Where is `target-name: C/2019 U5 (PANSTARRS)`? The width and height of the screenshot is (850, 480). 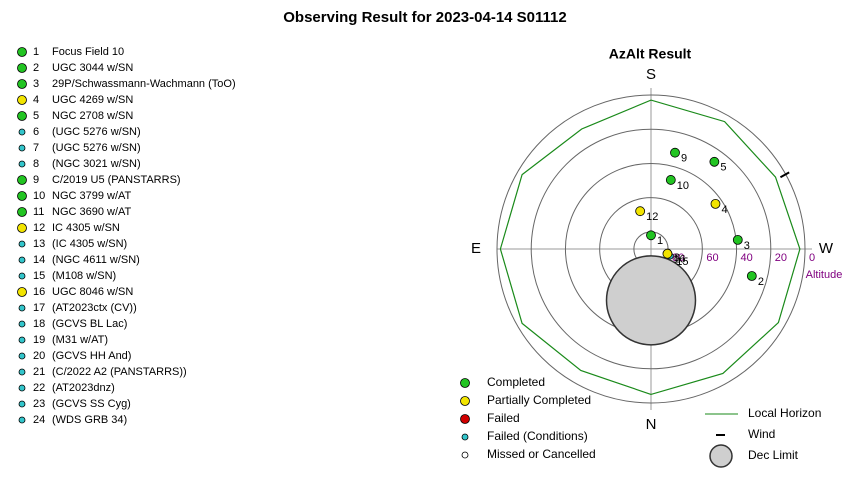
target-name: C/2019 U5 (PANSTARRS) is located at coordinates (116, 180).